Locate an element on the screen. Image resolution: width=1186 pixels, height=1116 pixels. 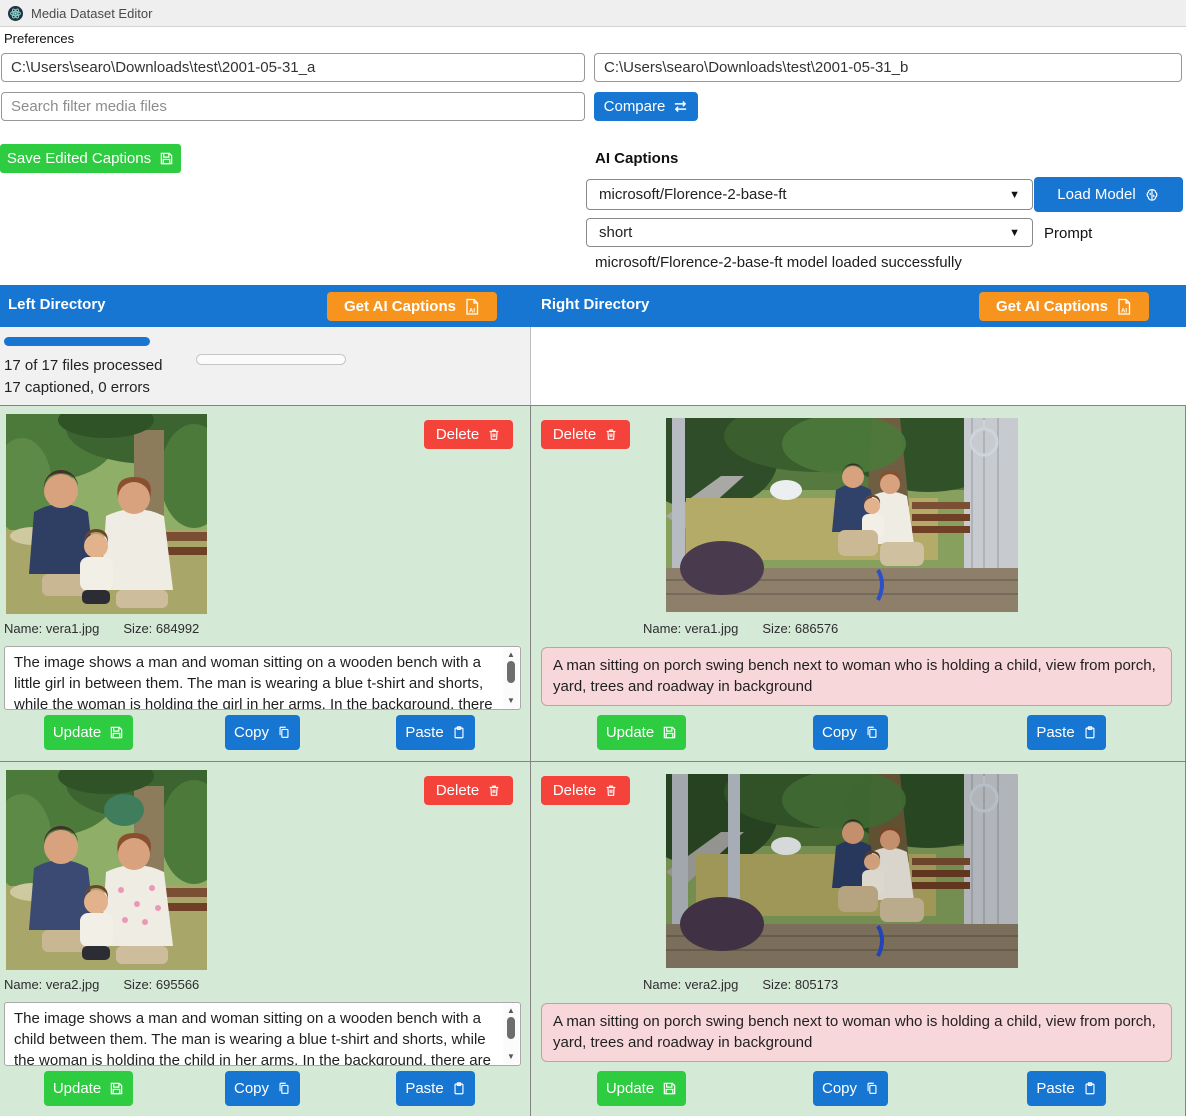
get-ai-captions-right-button: Get AI Captions AI is located at coordinates (1064, 306).